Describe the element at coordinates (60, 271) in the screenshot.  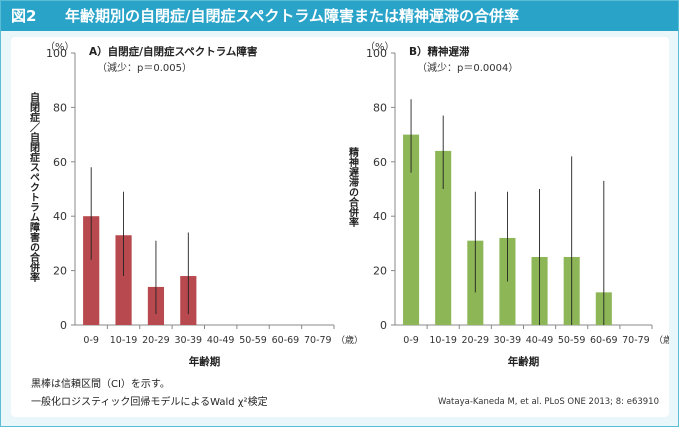
I see `y-tick-label-a-1: 20` at that location.